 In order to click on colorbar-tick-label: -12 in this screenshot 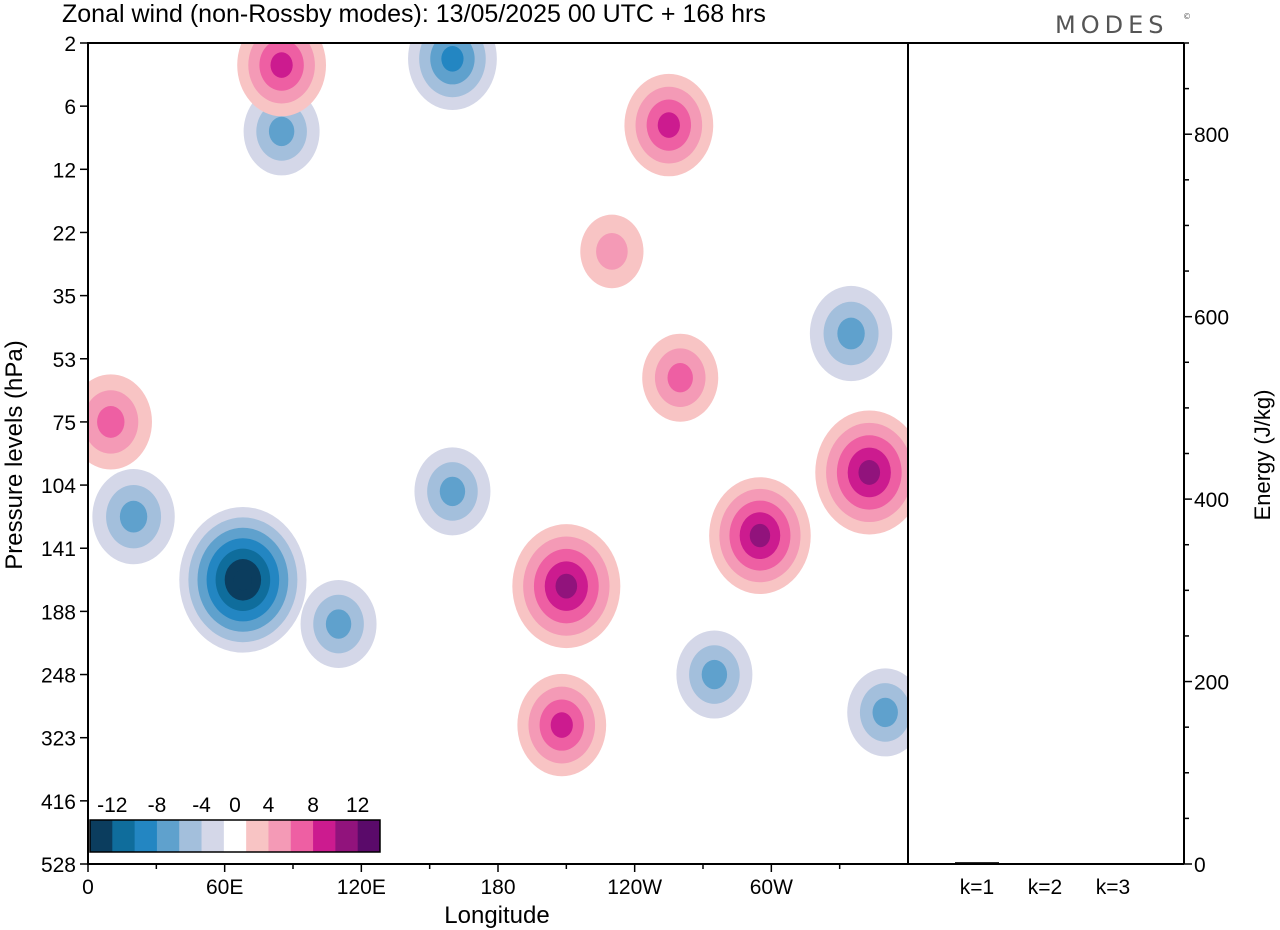, I will do `click(112, 805)`.